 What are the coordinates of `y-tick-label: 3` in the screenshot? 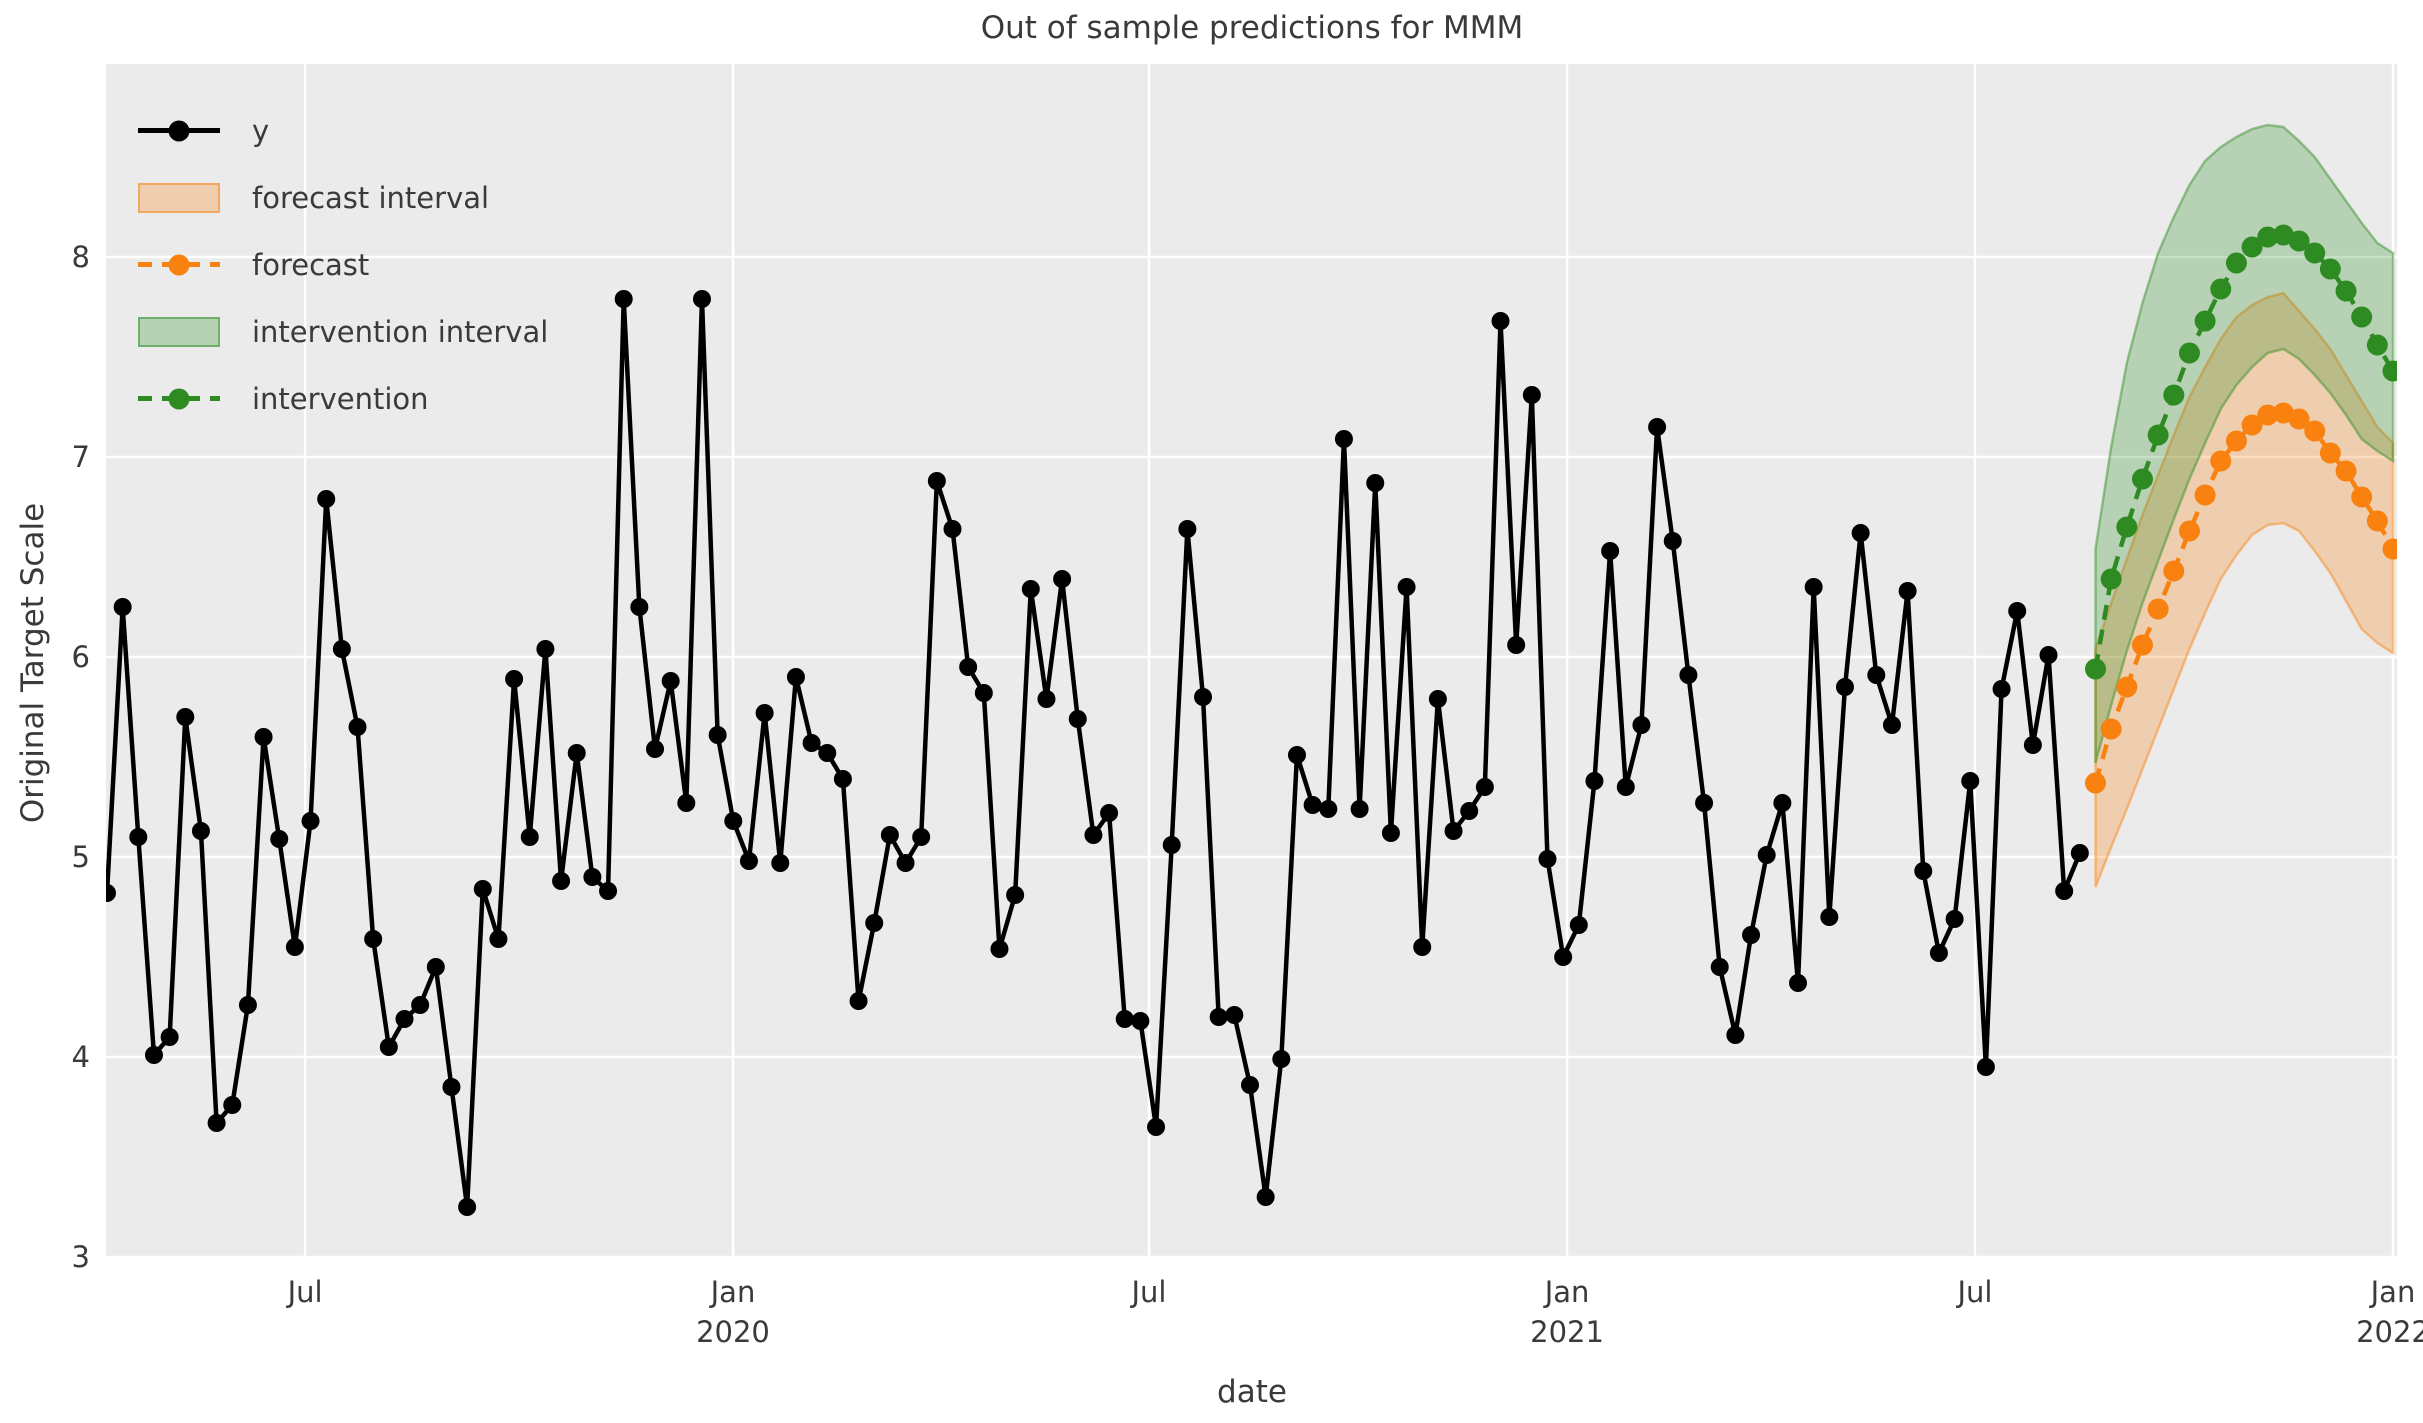 It's located at (81, 1257).